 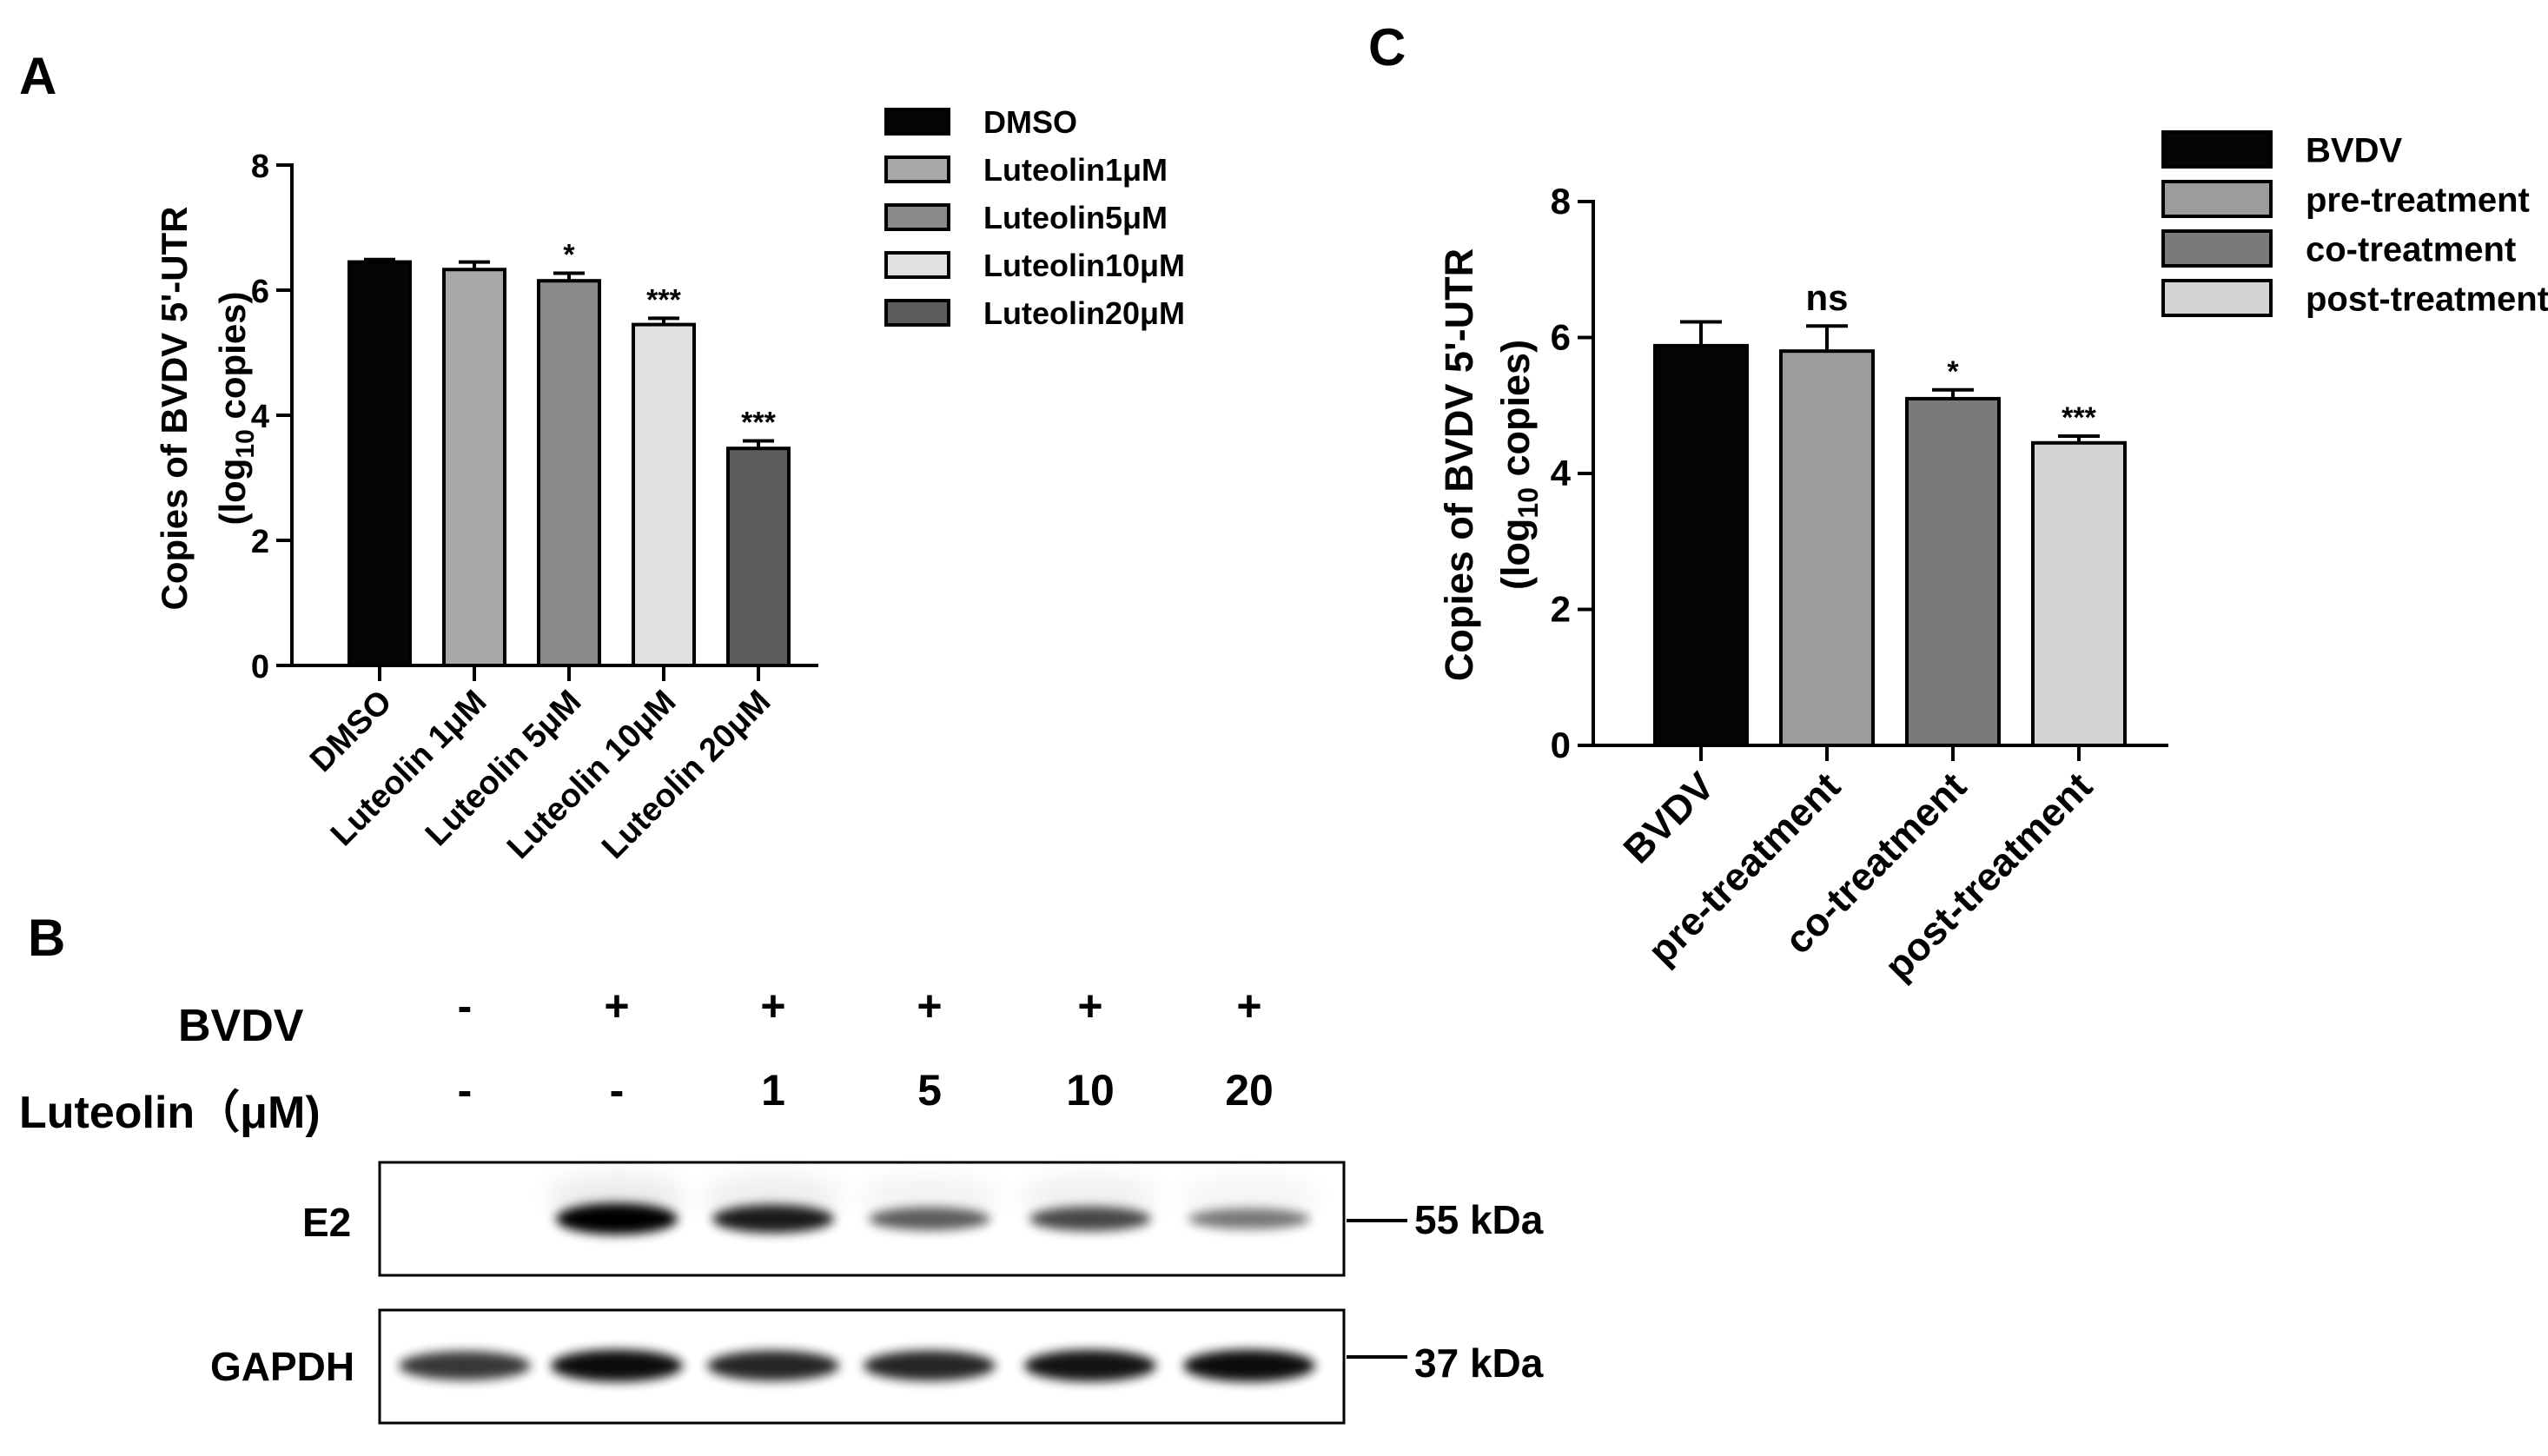 What do you see at coordinates (686, 775) in the screenshot?
I see `x-tick-label: Luteolin 20μM` at bounding box center [686, 775].